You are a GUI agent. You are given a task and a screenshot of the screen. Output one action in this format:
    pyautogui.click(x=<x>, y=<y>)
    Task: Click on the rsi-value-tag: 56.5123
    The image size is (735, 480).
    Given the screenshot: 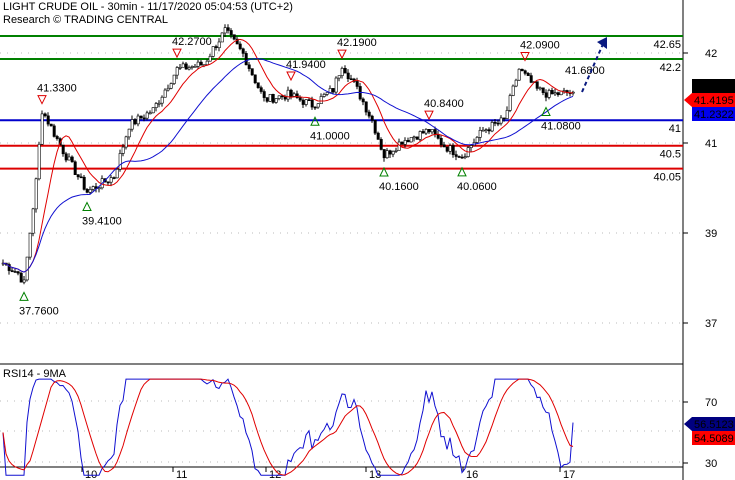 What is the action you would take?
    pyautogui.click(x=714, y=425)
    